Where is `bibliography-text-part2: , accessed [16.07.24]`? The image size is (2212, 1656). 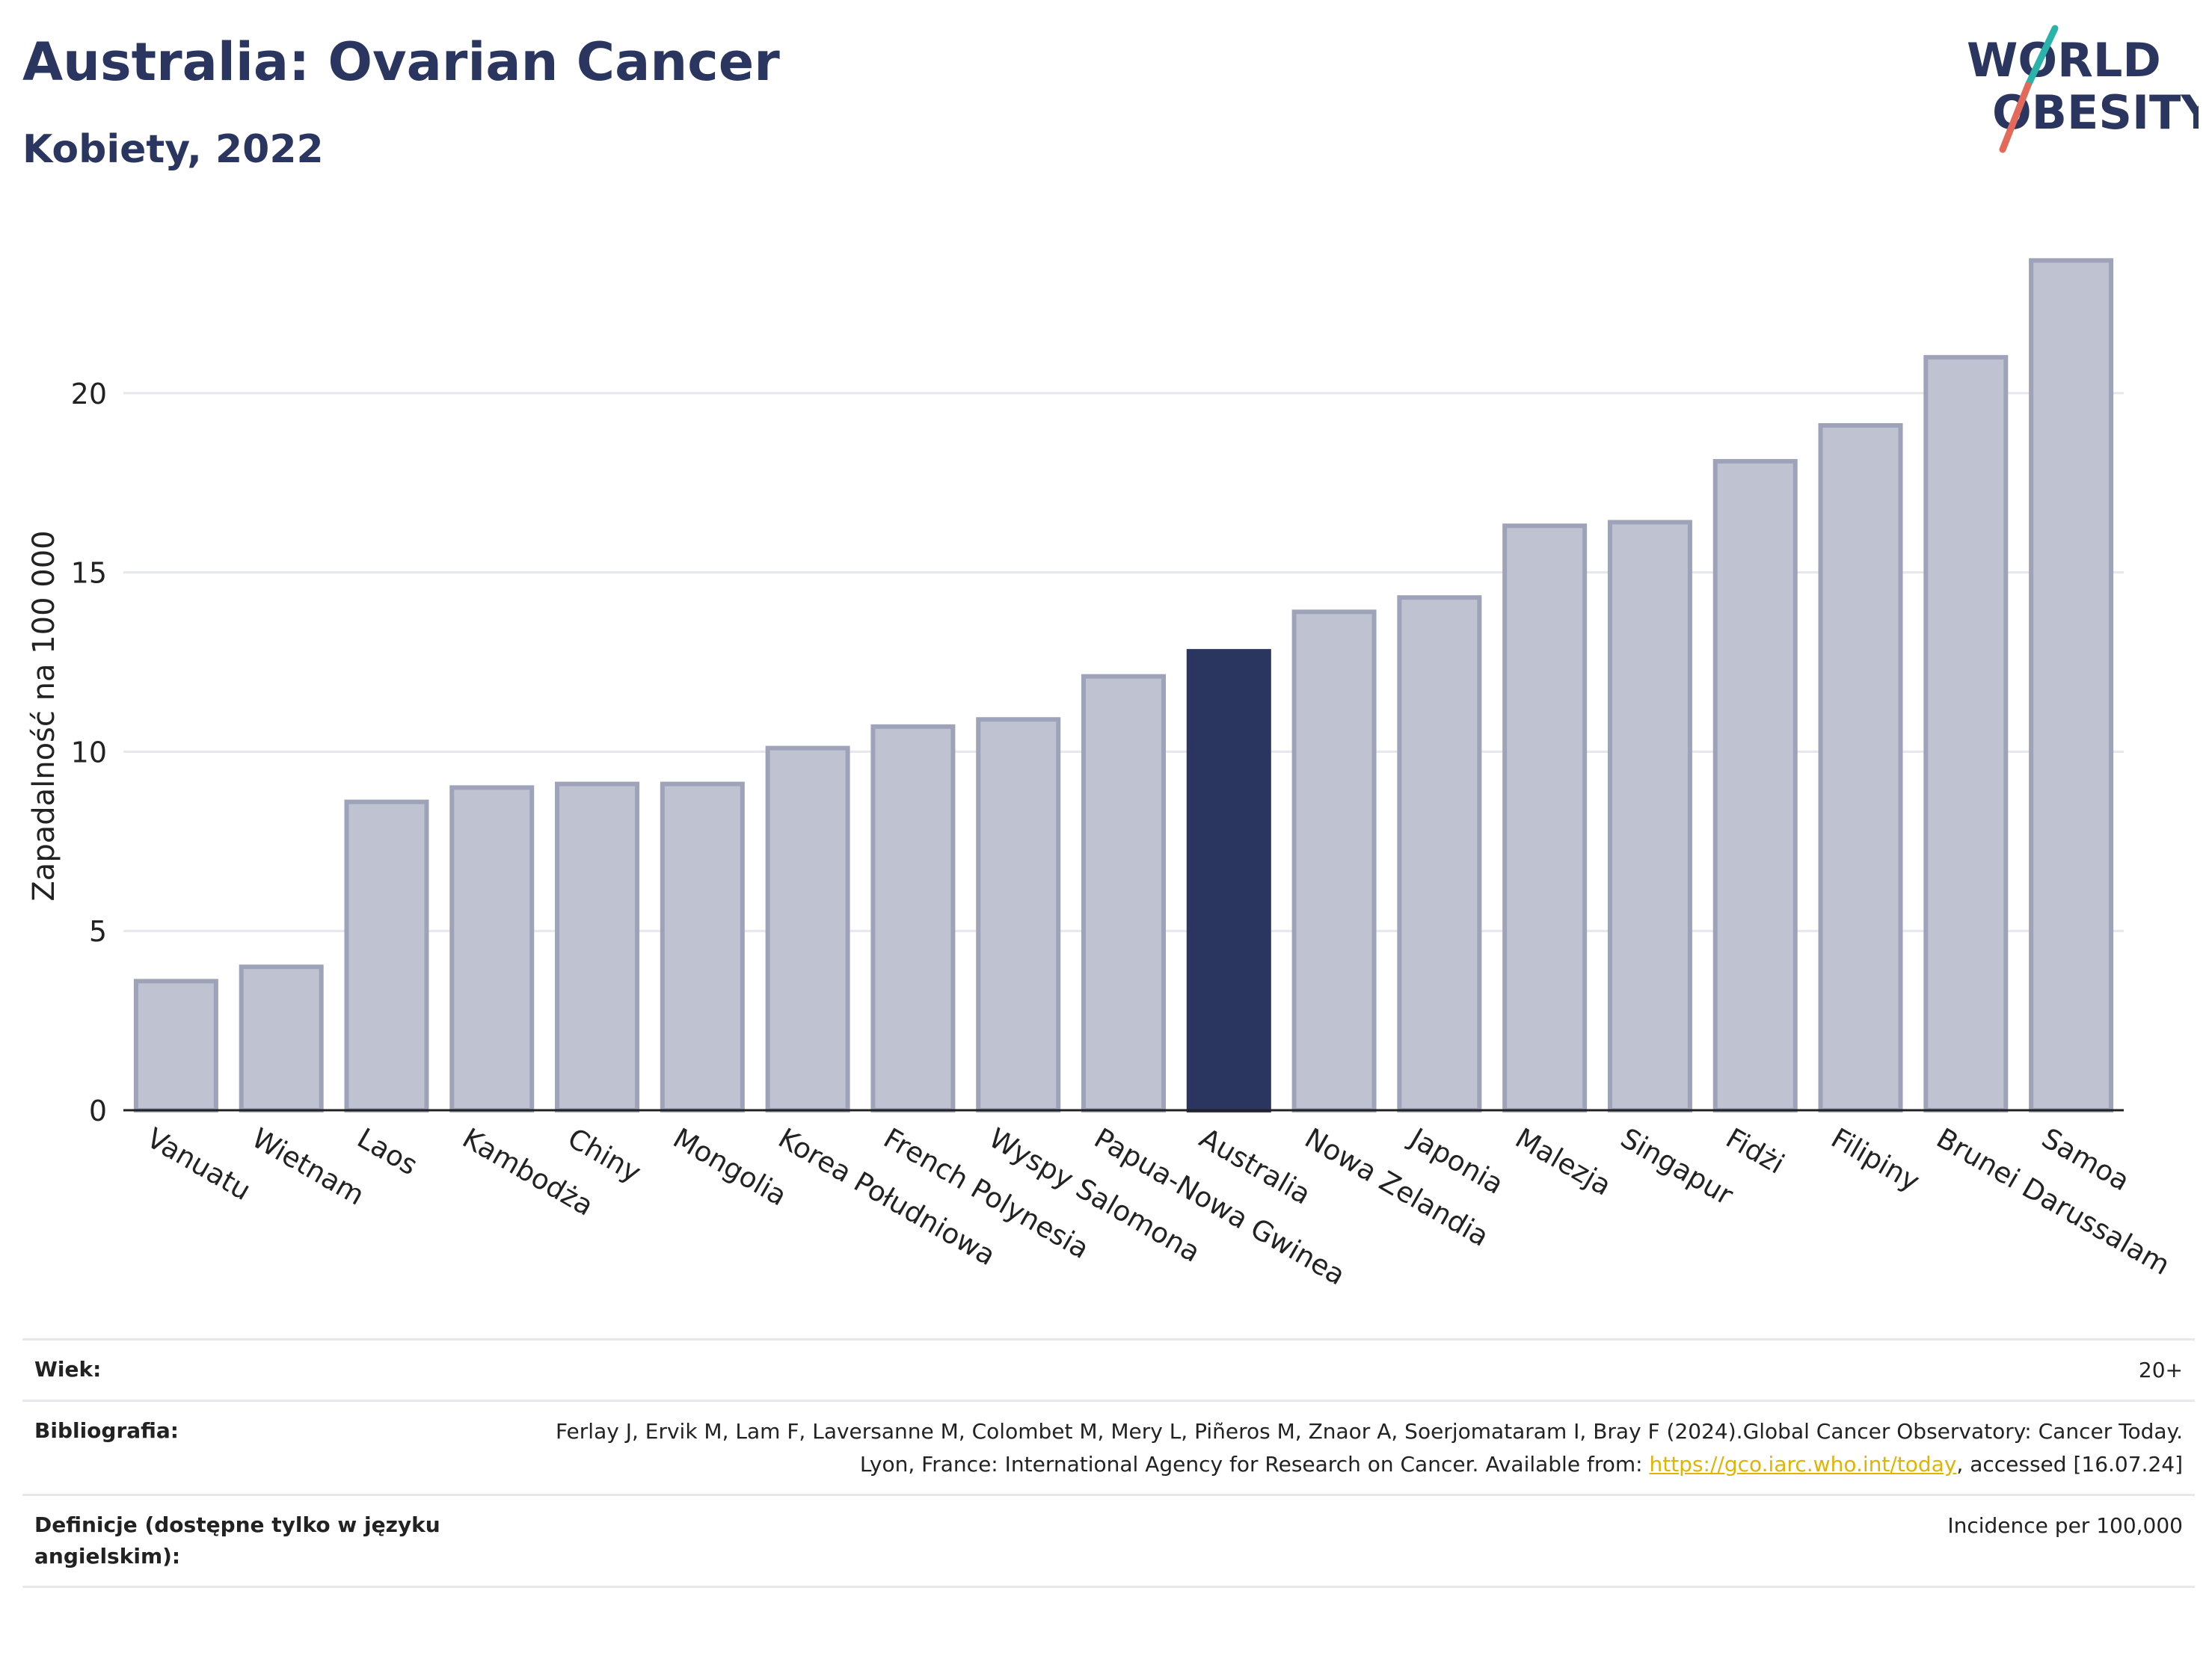 bibliography-text-part2: , accessed [16.07.24] is located at coordinates (2069, 1464).